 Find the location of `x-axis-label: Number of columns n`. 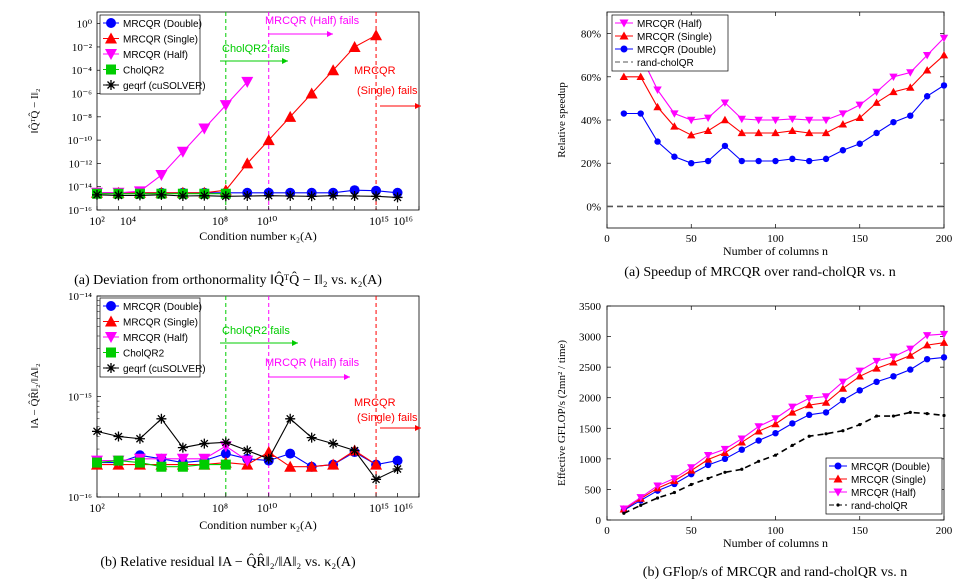

x-axis-label: Number of columns n is located at coordinates (775, 543).